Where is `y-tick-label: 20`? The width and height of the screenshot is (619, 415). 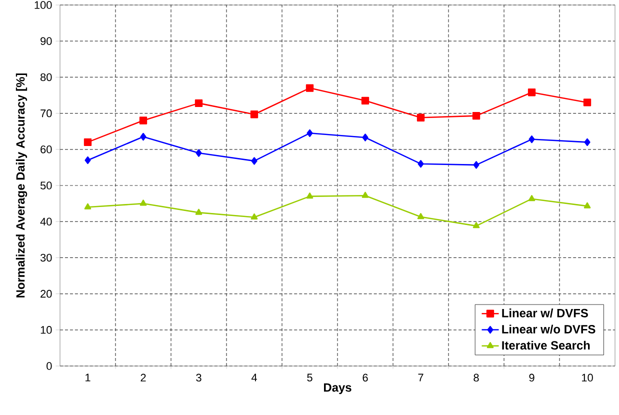 y-tick-label: 20 is located at coordinates (46, 294).